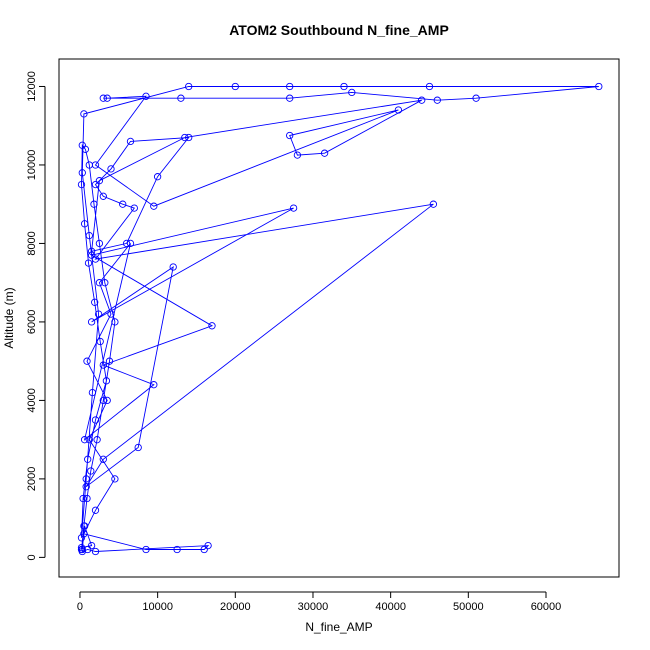 The height and width of the screenshot is (650, 650). I want to click on x-tick-label: 10000, so click(157, 607).